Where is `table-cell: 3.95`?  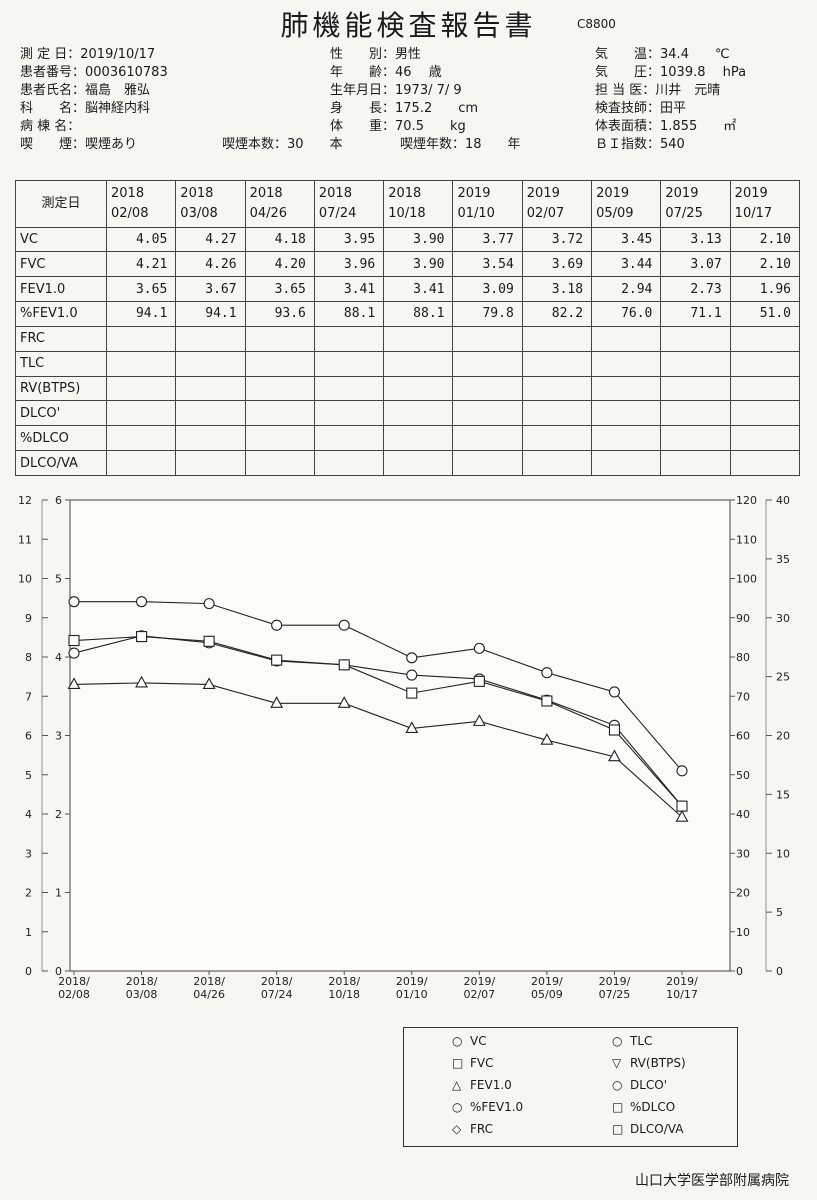 table-cell: 3.95 is located at coordinates (349, 239).